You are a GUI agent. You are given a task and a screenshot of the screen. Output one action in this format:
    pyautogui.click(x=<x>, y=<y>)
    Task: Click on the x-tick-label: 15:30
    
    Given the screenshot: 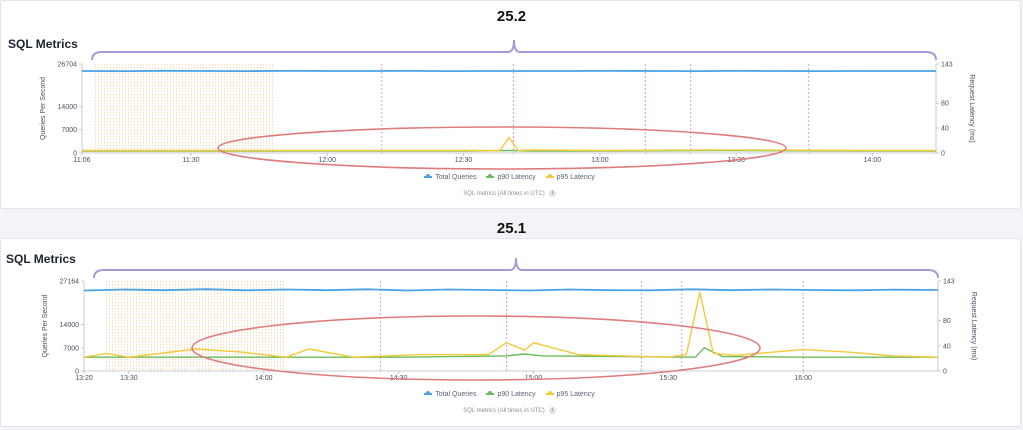 What is the action you would take?
    pyautogui.click(x=669, y=378)
    